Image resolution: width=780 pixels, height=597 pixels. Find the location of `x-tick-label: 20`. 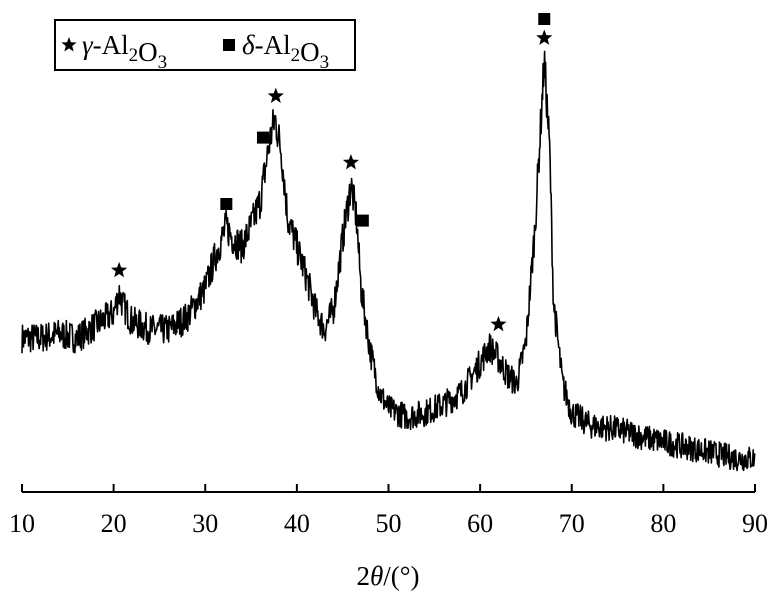

x-tick-label: 20 is located at coordinates (114, 523).